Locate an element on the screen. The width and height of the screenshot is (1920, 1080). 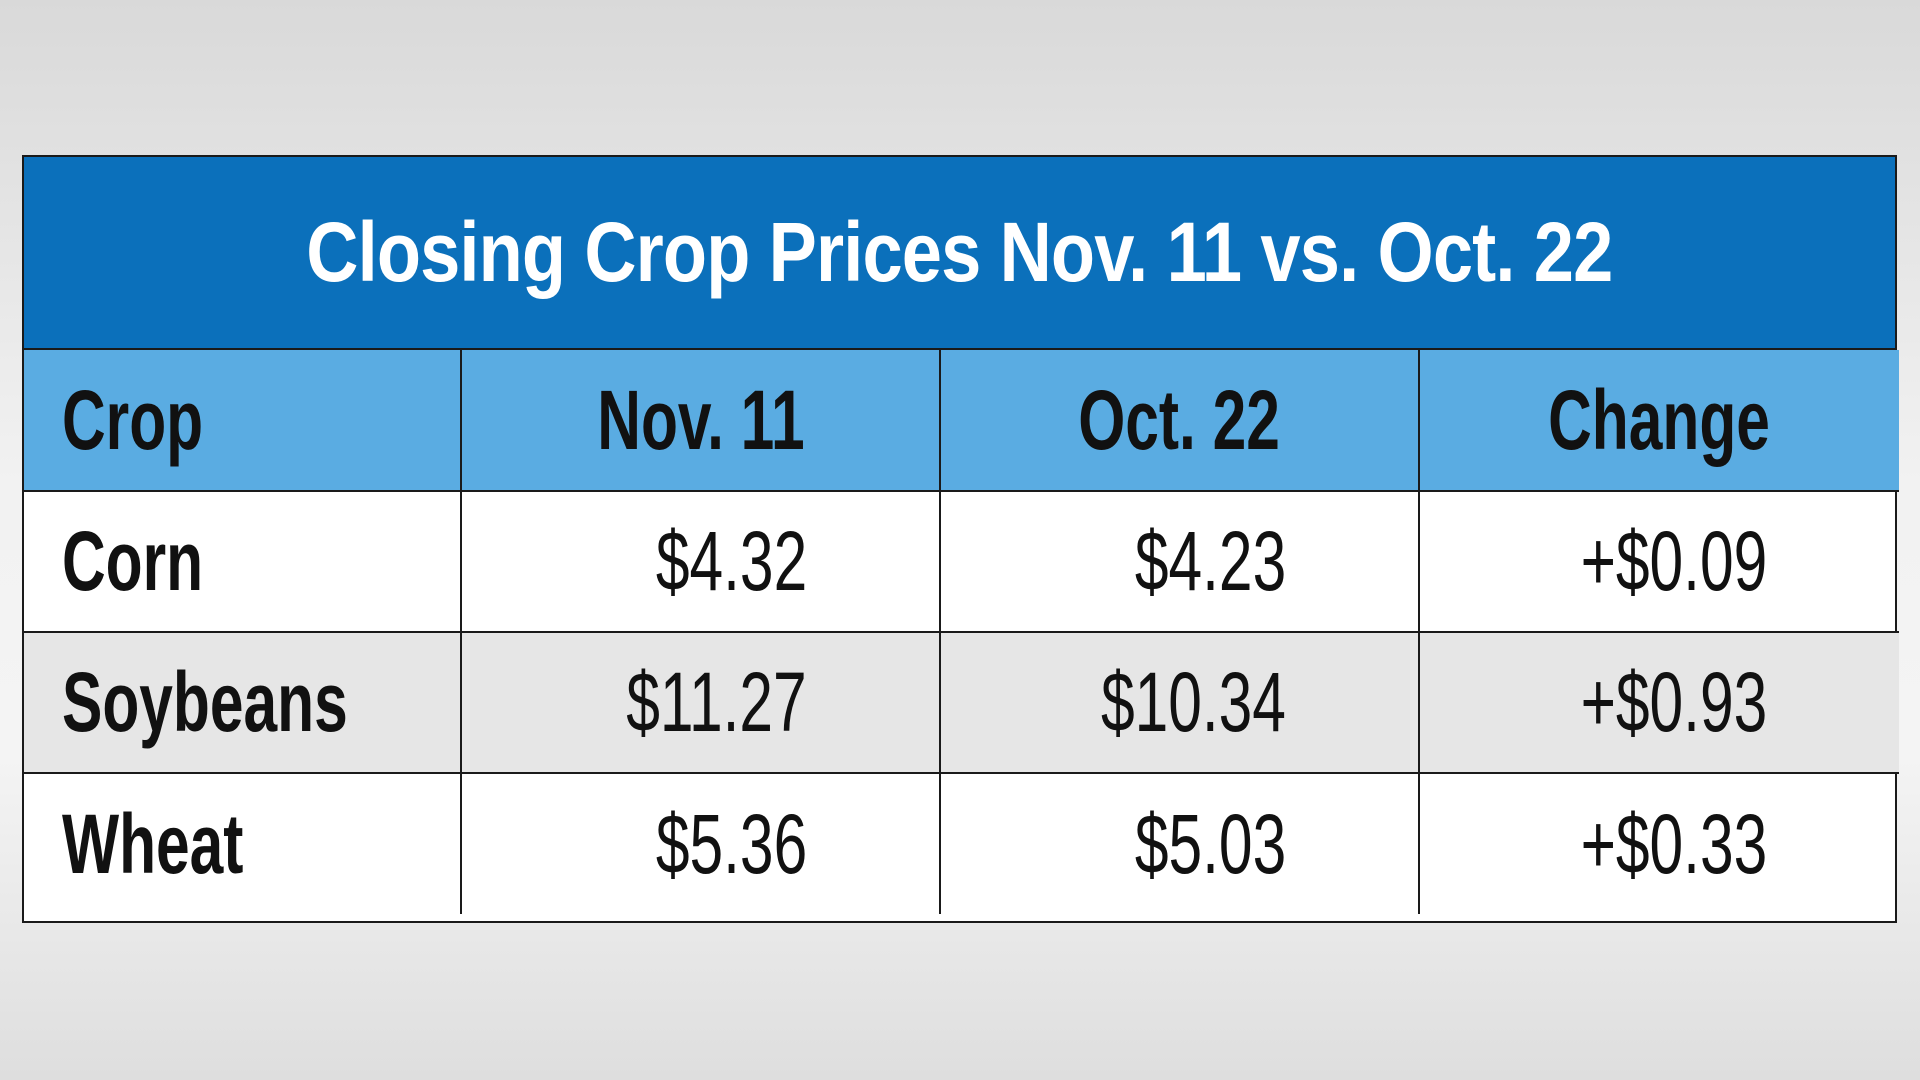
header-row: Crop Nov. 11 Oct. 22 Change is located at coordinates (961, 421).